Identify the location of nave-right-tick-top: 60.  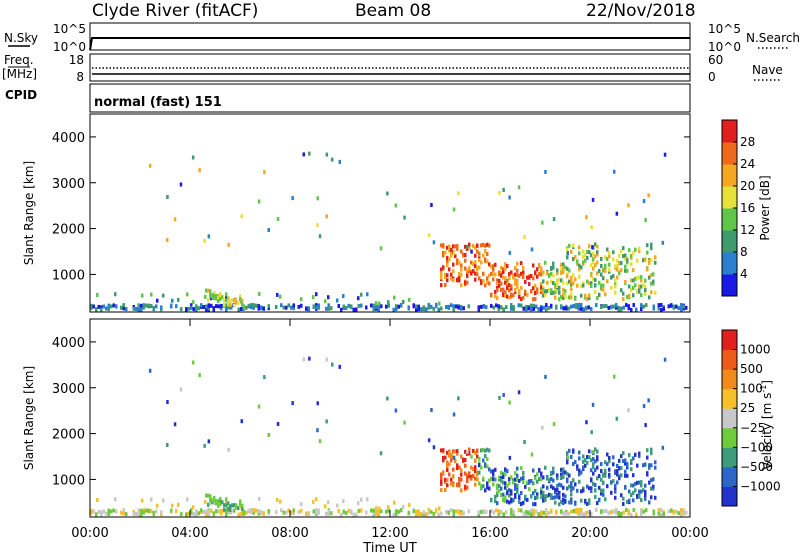
(715, 60).